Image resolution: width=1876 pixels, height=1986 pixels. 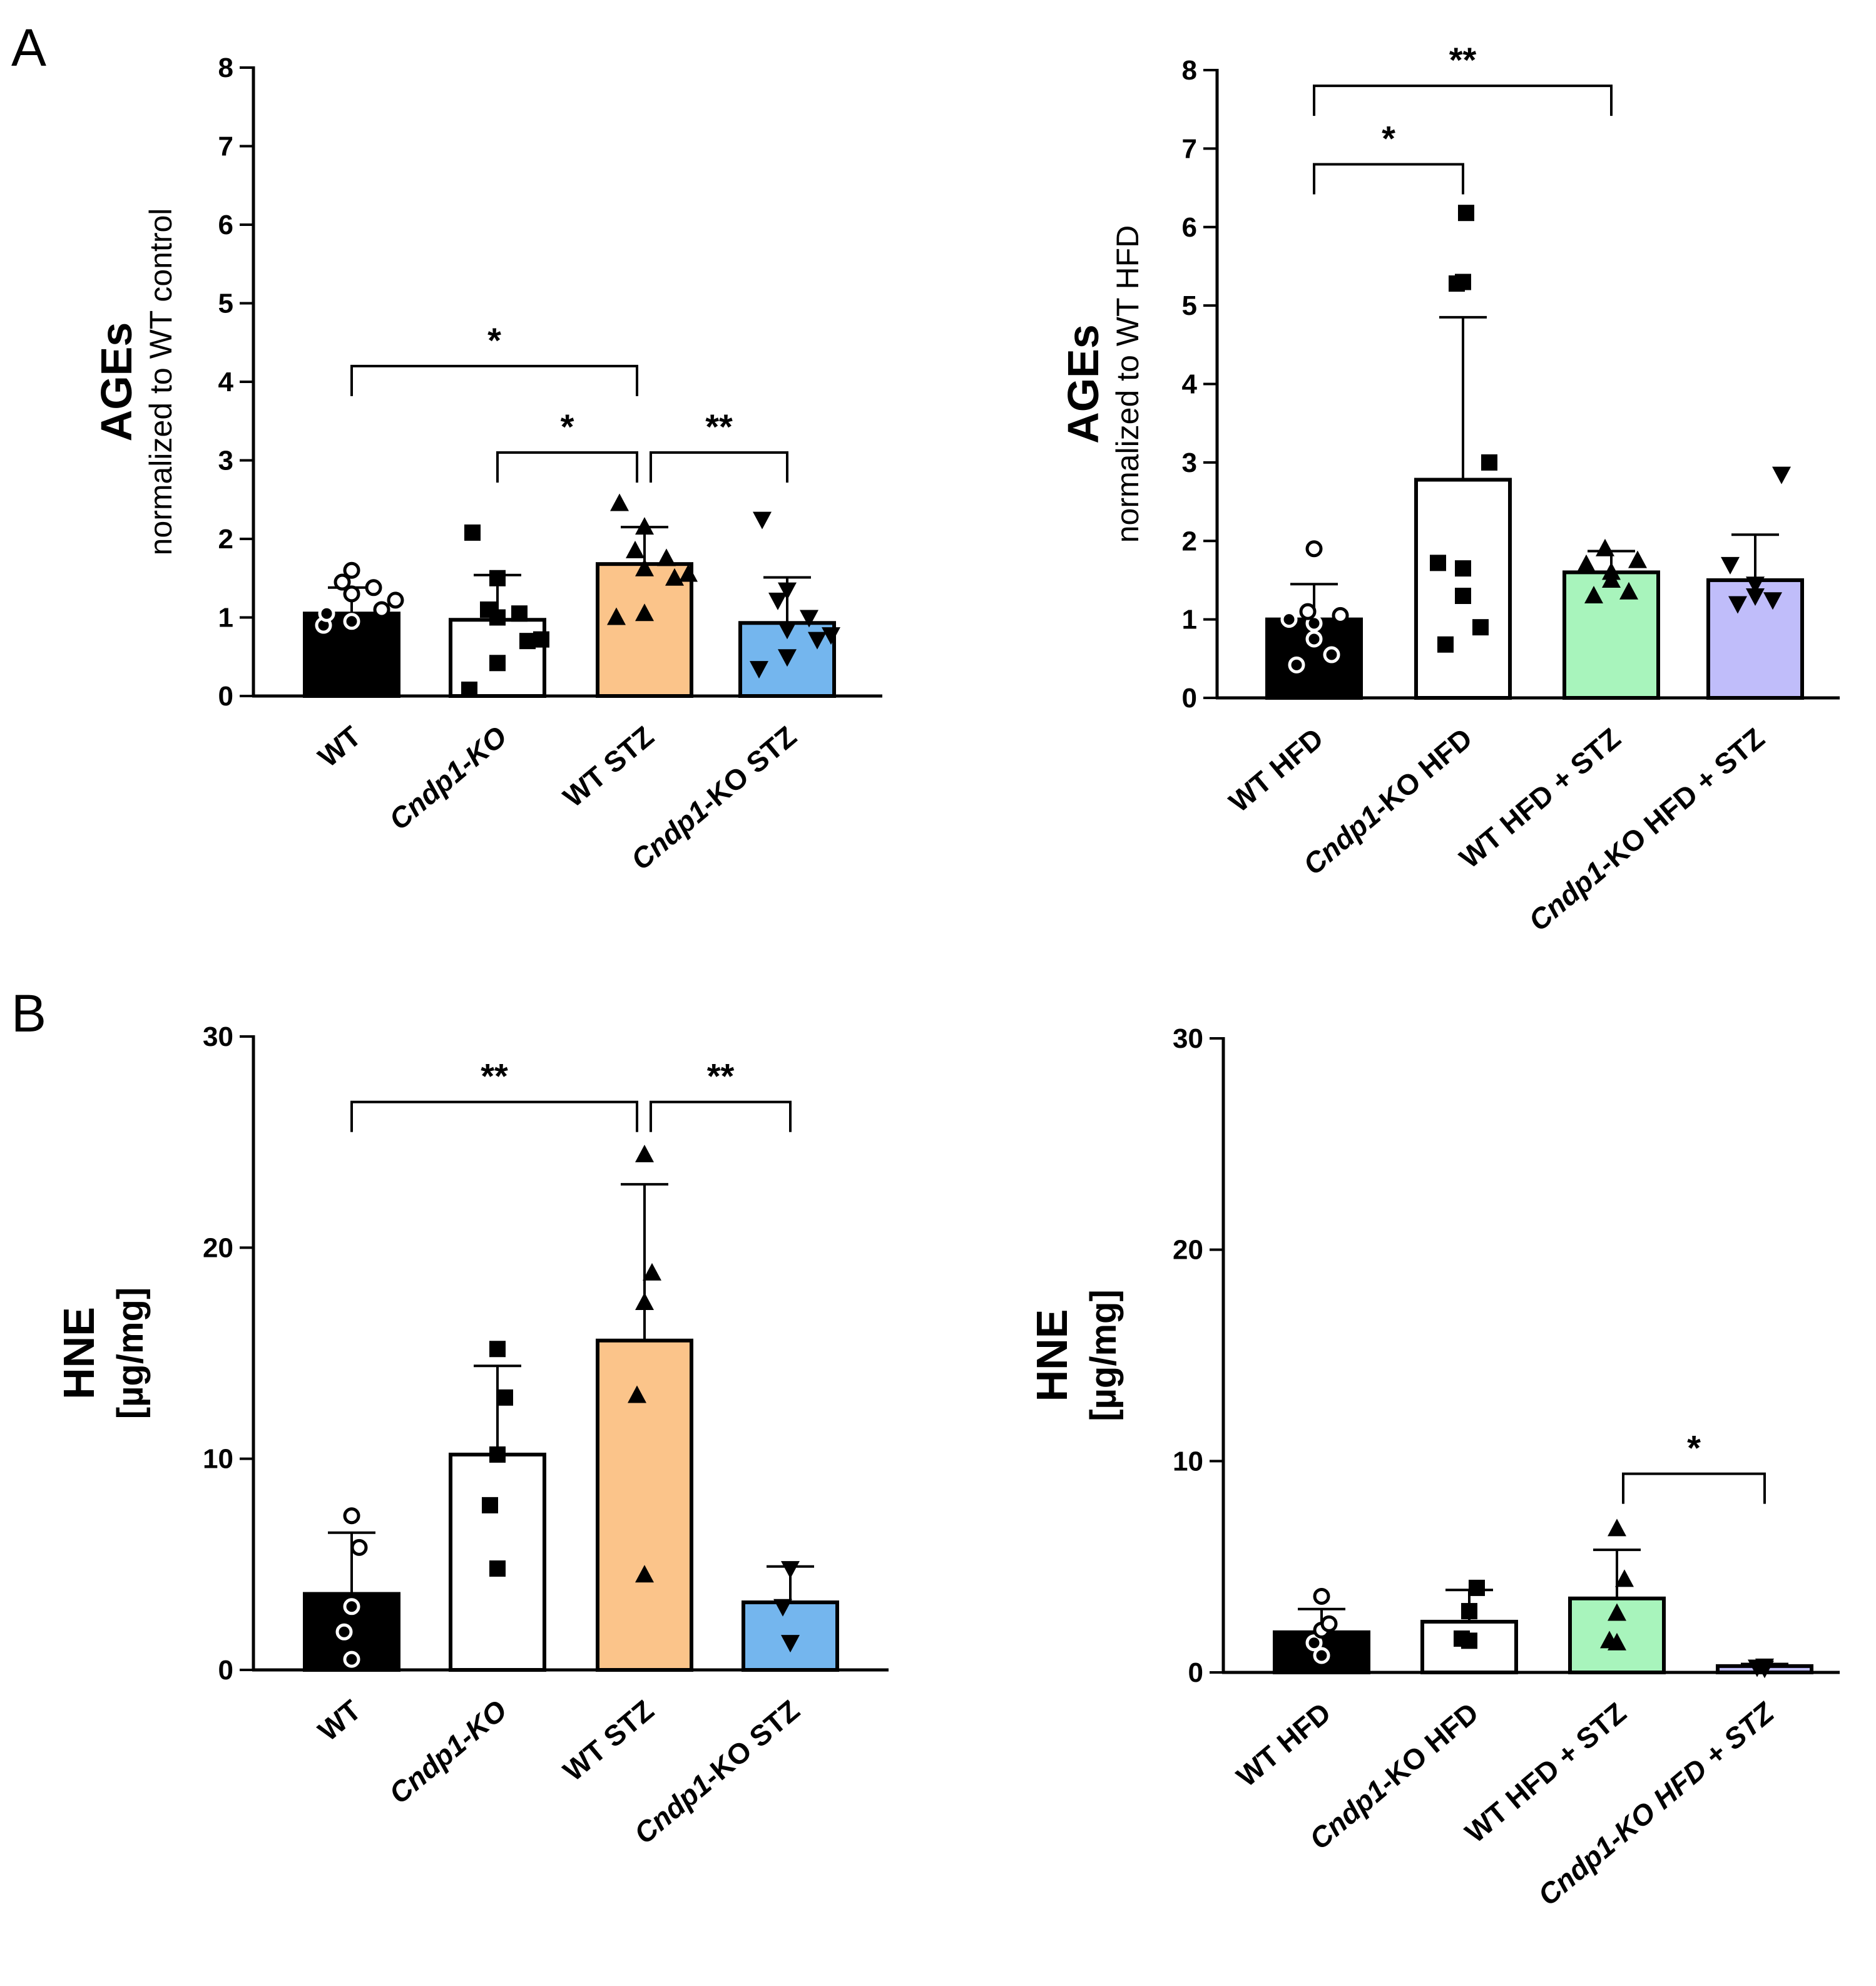 I want to click on y-tick-label: 20, so click(x=218, y=1247).